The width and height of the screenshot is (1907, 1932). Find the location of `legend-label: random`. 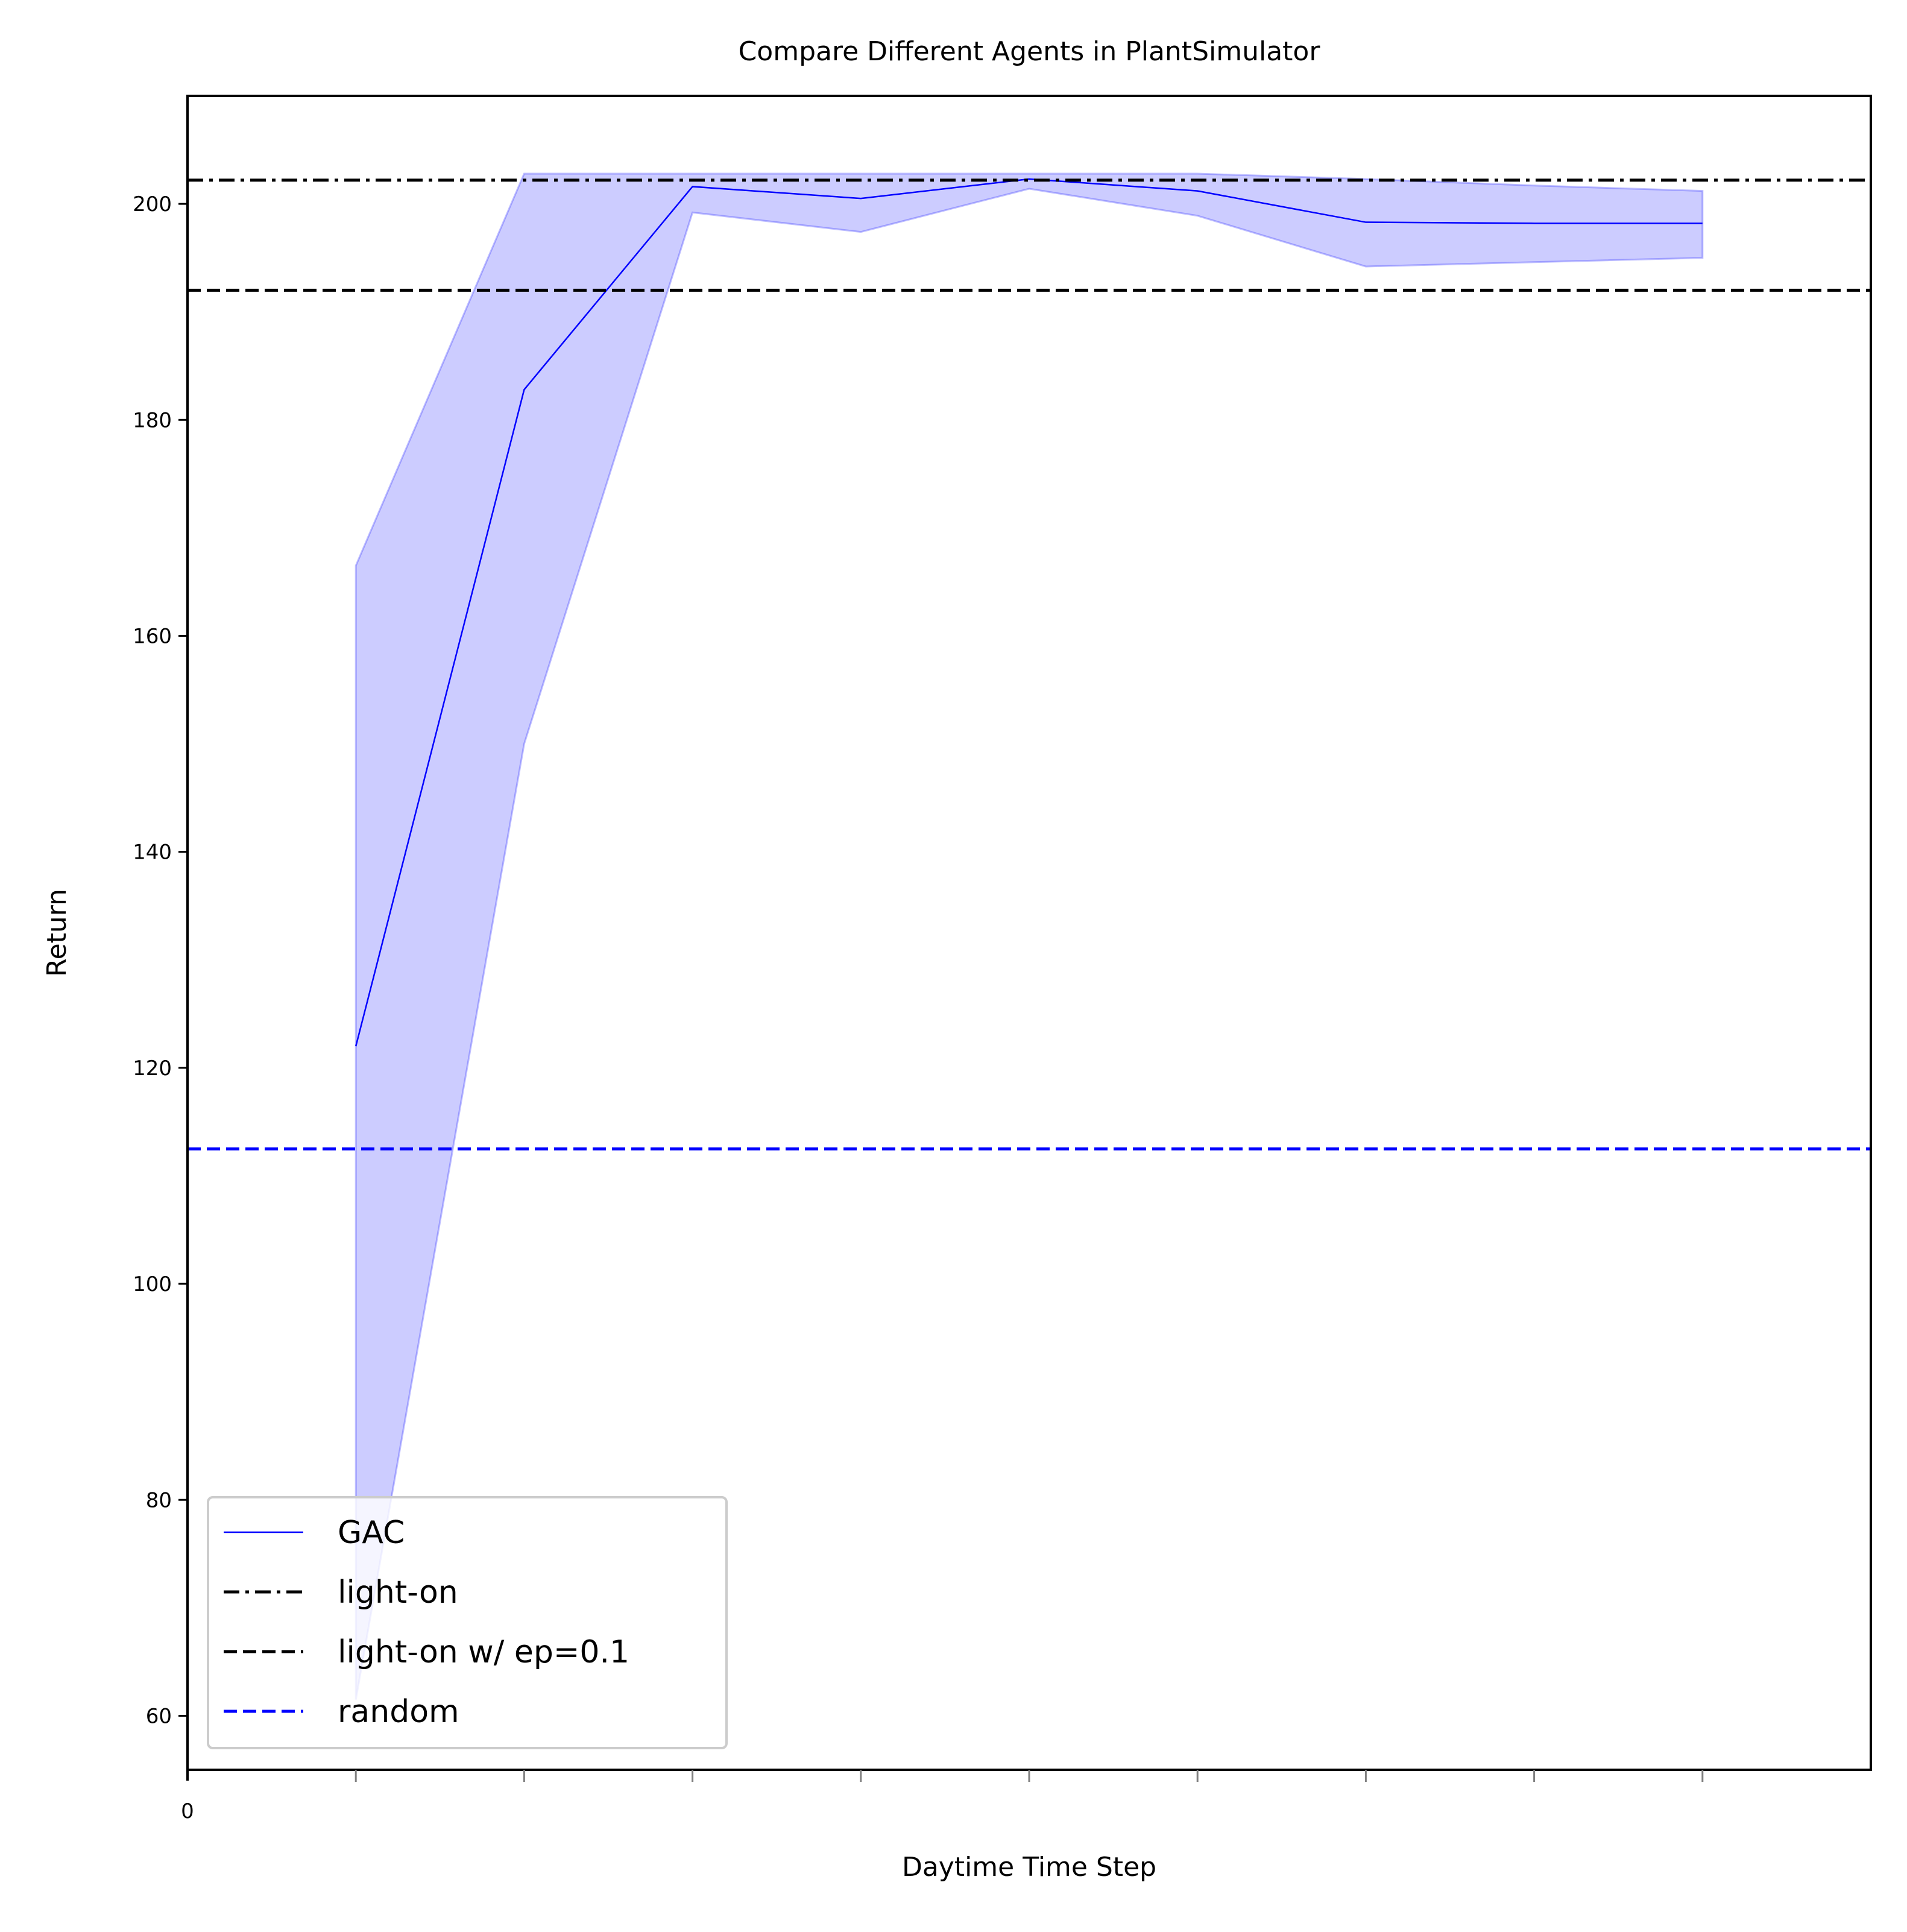

legend-label: random is located at coordinates (398, 1712).